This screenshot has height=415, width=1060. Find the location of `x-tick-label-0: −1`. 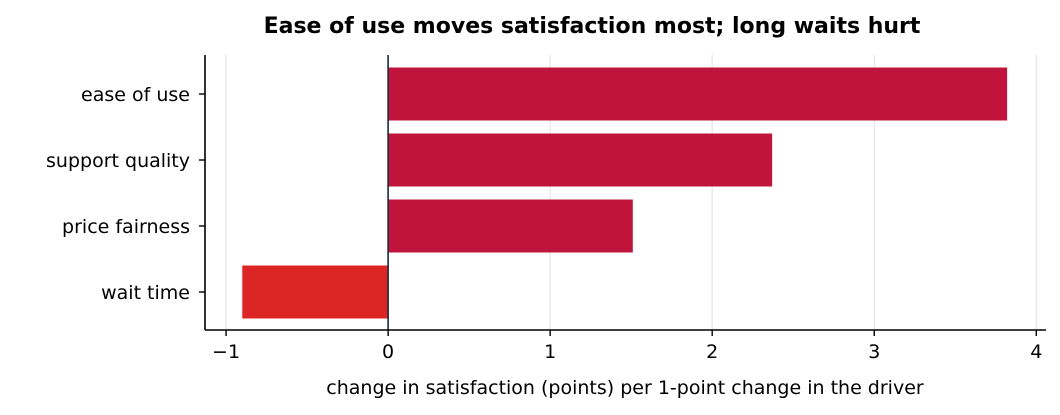

x-tick-label-0: −1 is located at coordinates (226, 352).